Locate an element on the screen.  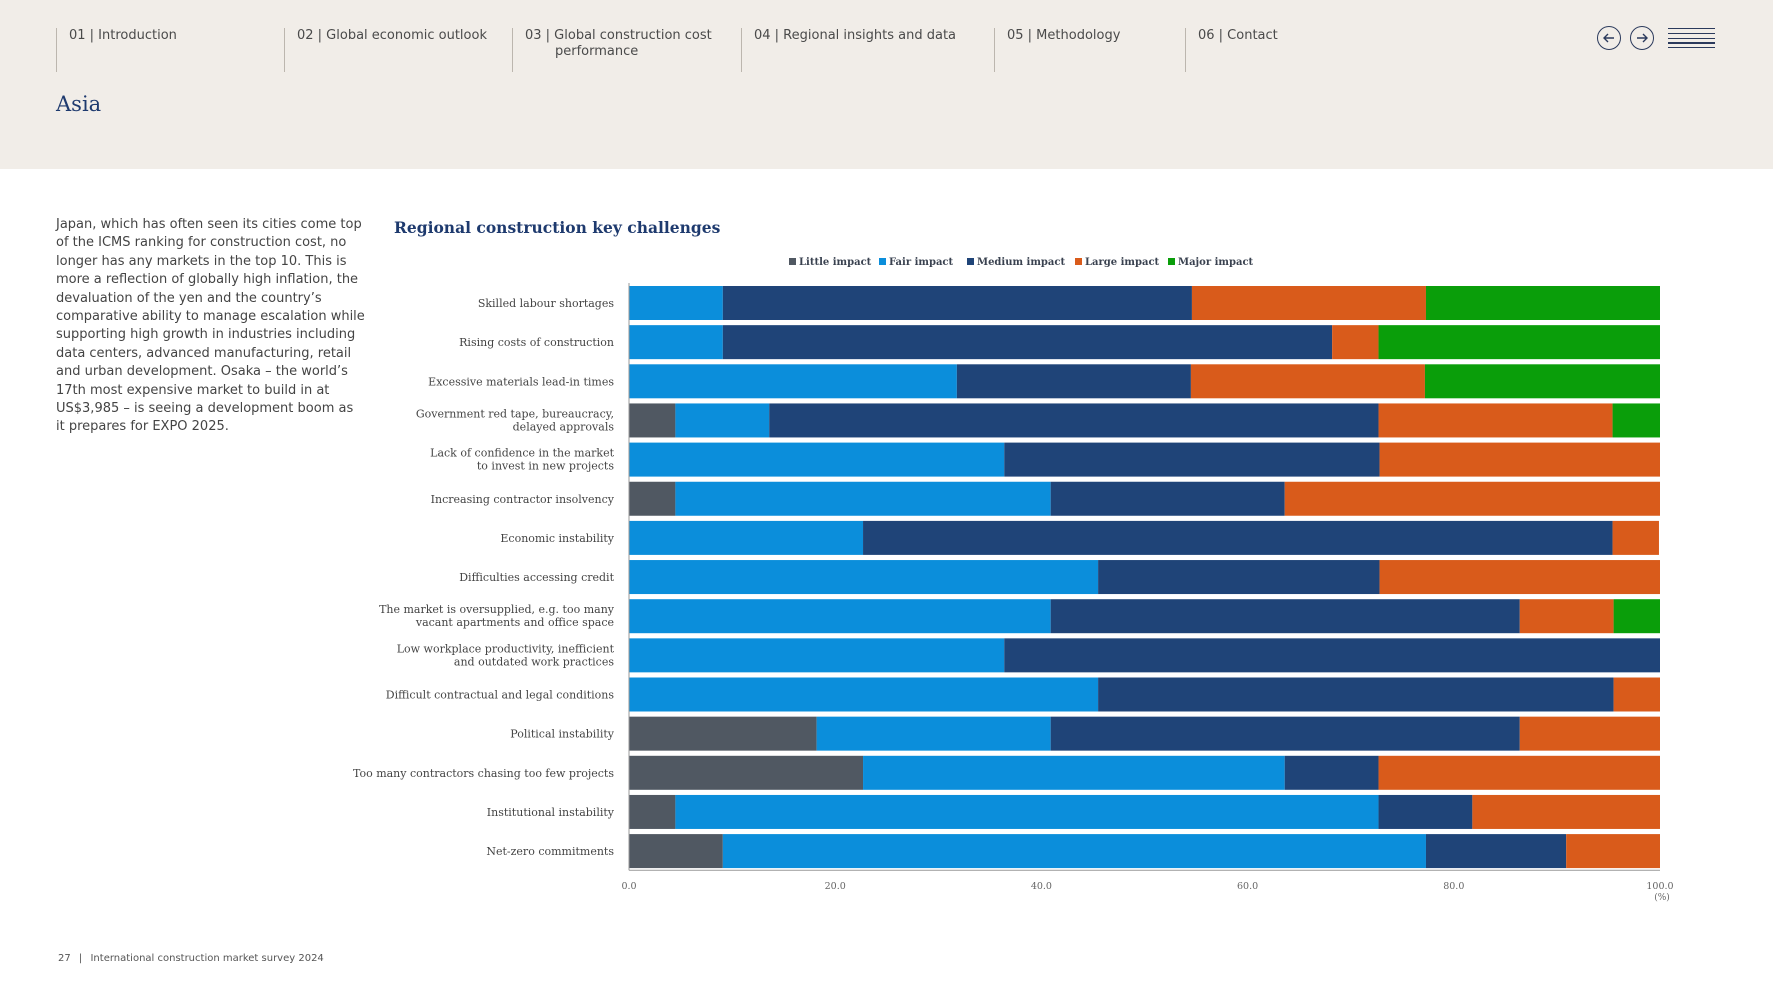
legend-label: Fair impact is located at coordinates (921, 262).